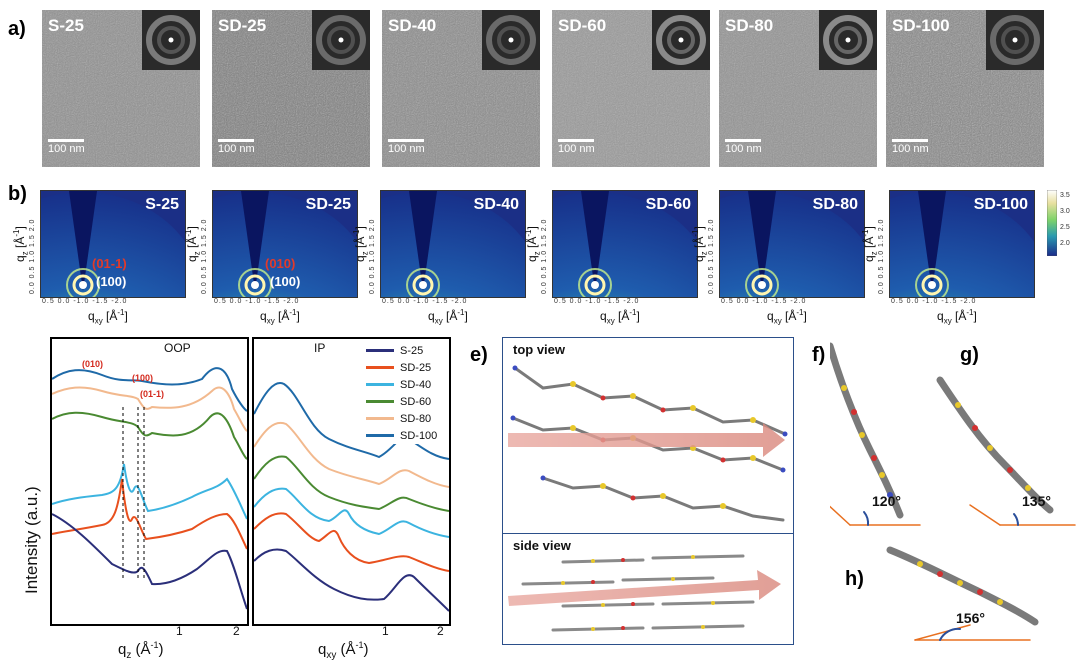  Describe the element at coordinates (17, 29) in the screenshot. I see `panel-label-a: a)` at that location.